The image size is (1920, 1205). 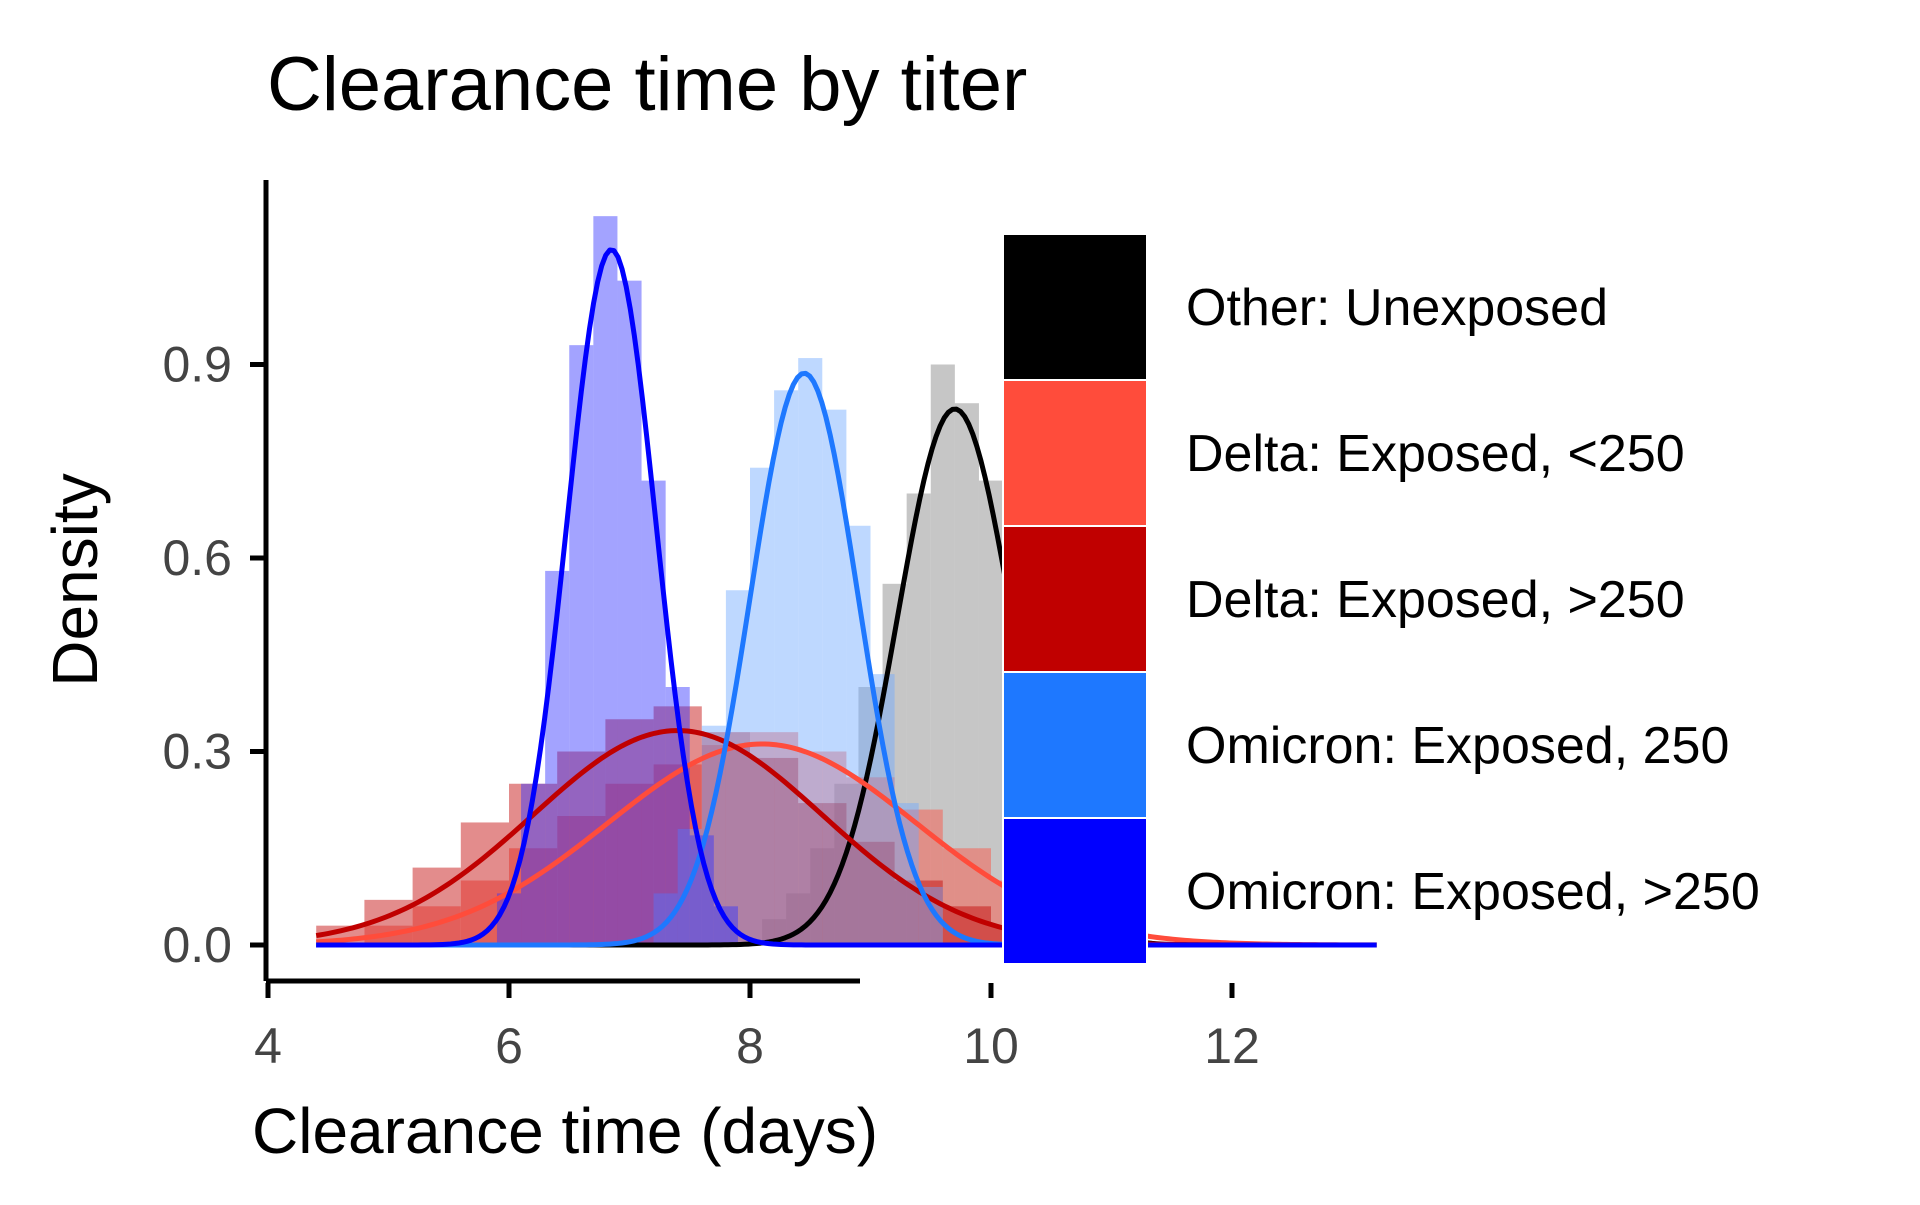 I want to click on x-tick-label: 12, so click(x=1232, y=1046).